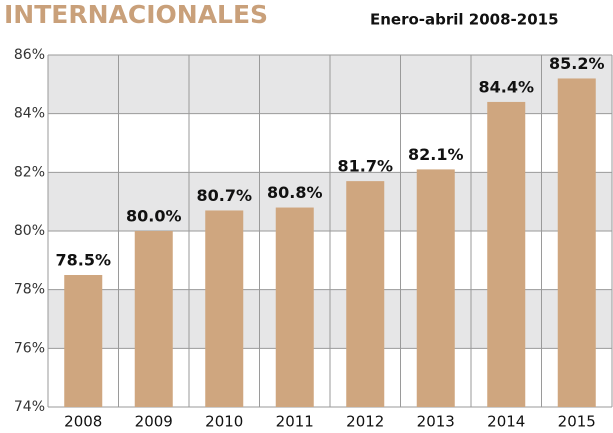 This screenshot has height=433, width=613. Describe the element at coordinates (436, 422) in the screenshot. I see `x-tick-label: 2013` at that location.